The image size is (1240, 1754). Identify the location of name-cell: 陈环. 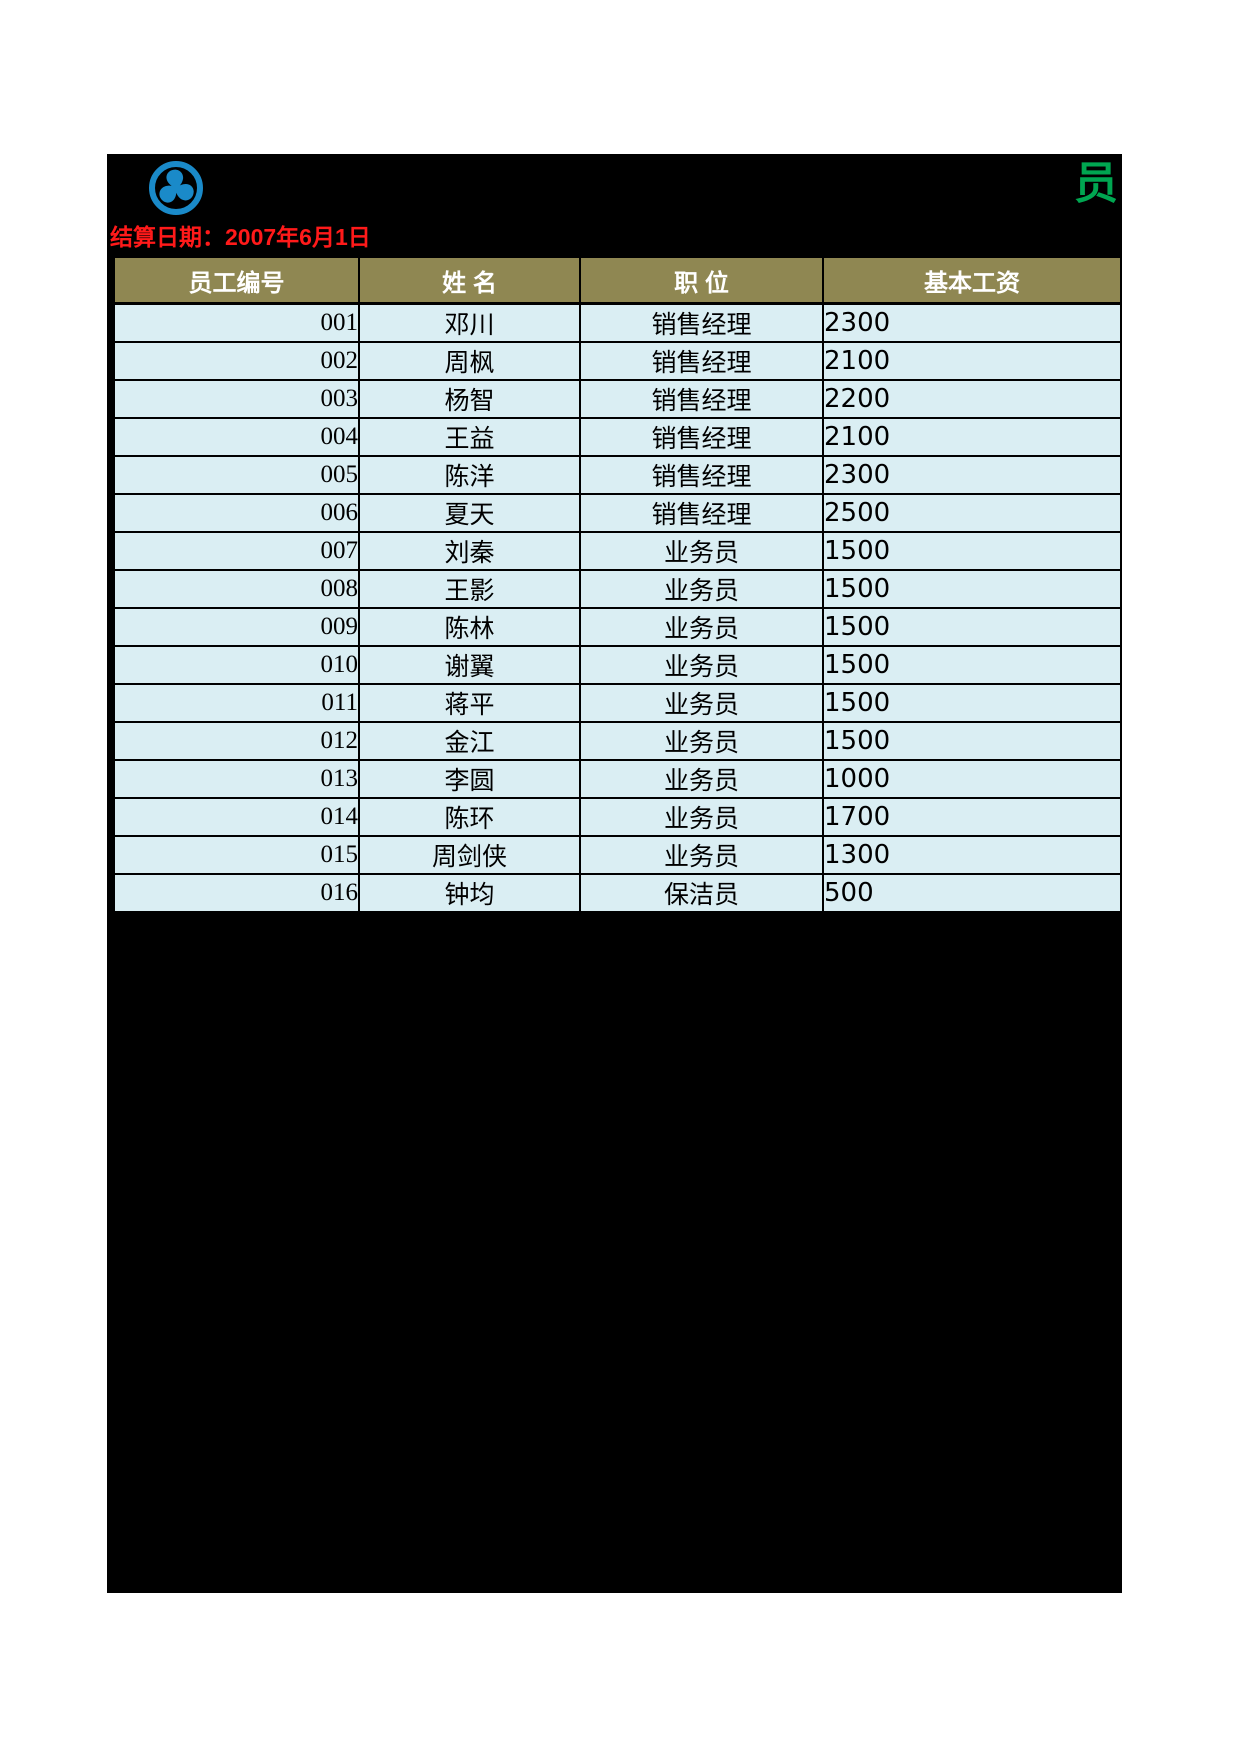
(470, 817).